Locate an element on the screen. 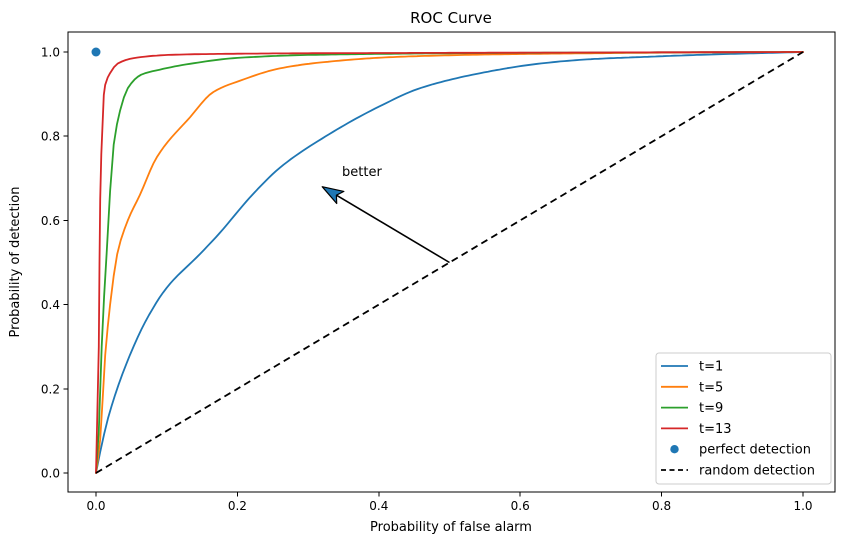  perfect-detection-marker is located at coordinates (96, 52).